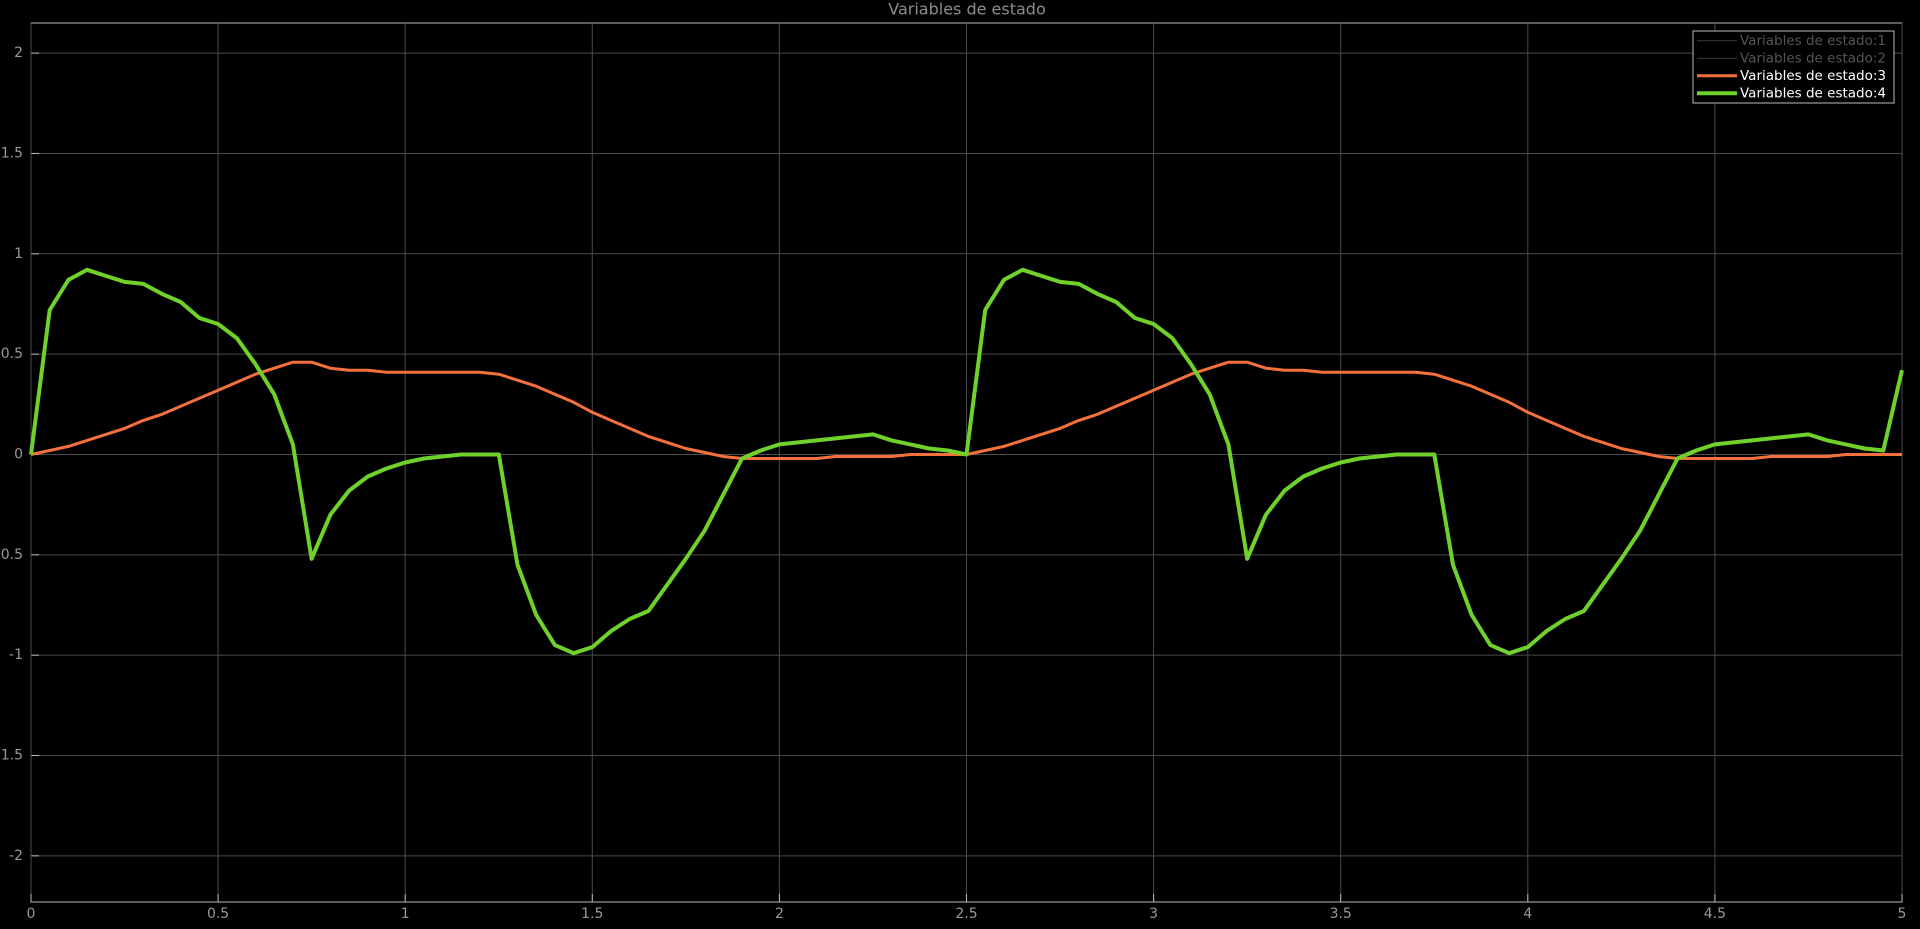  Describe the element at coordinates (18, 454) in the screenshot. I see `y-tick-label: 0` at that location.